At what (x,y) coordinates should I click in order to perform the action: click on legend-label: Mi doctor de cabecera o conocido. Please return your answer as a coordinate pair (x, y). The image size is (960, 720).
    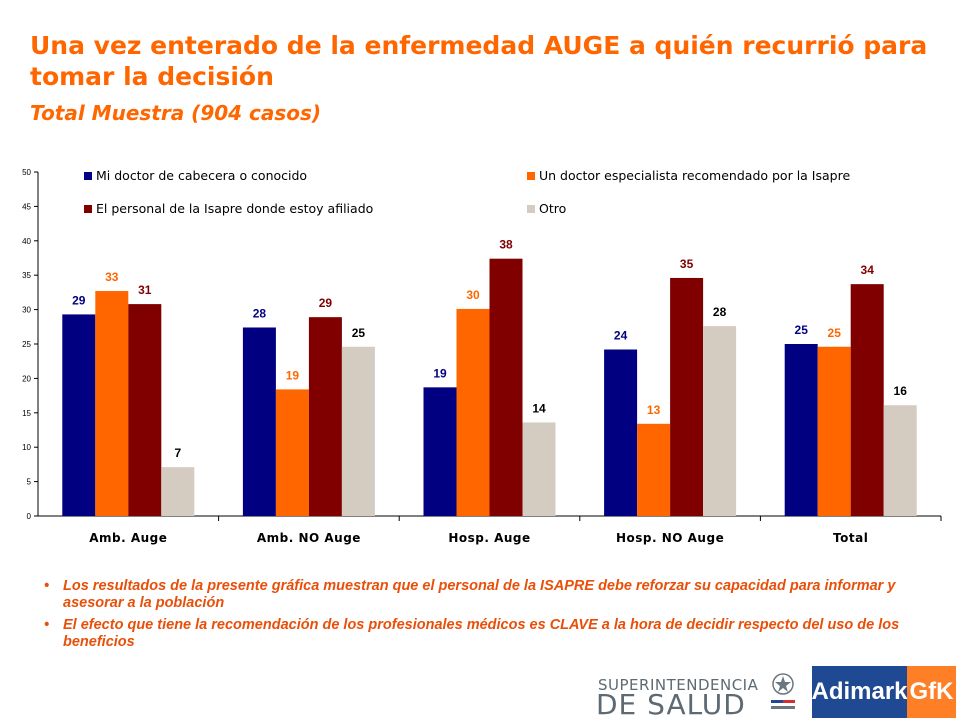
    Looking at the image, I should click on (201, 175).